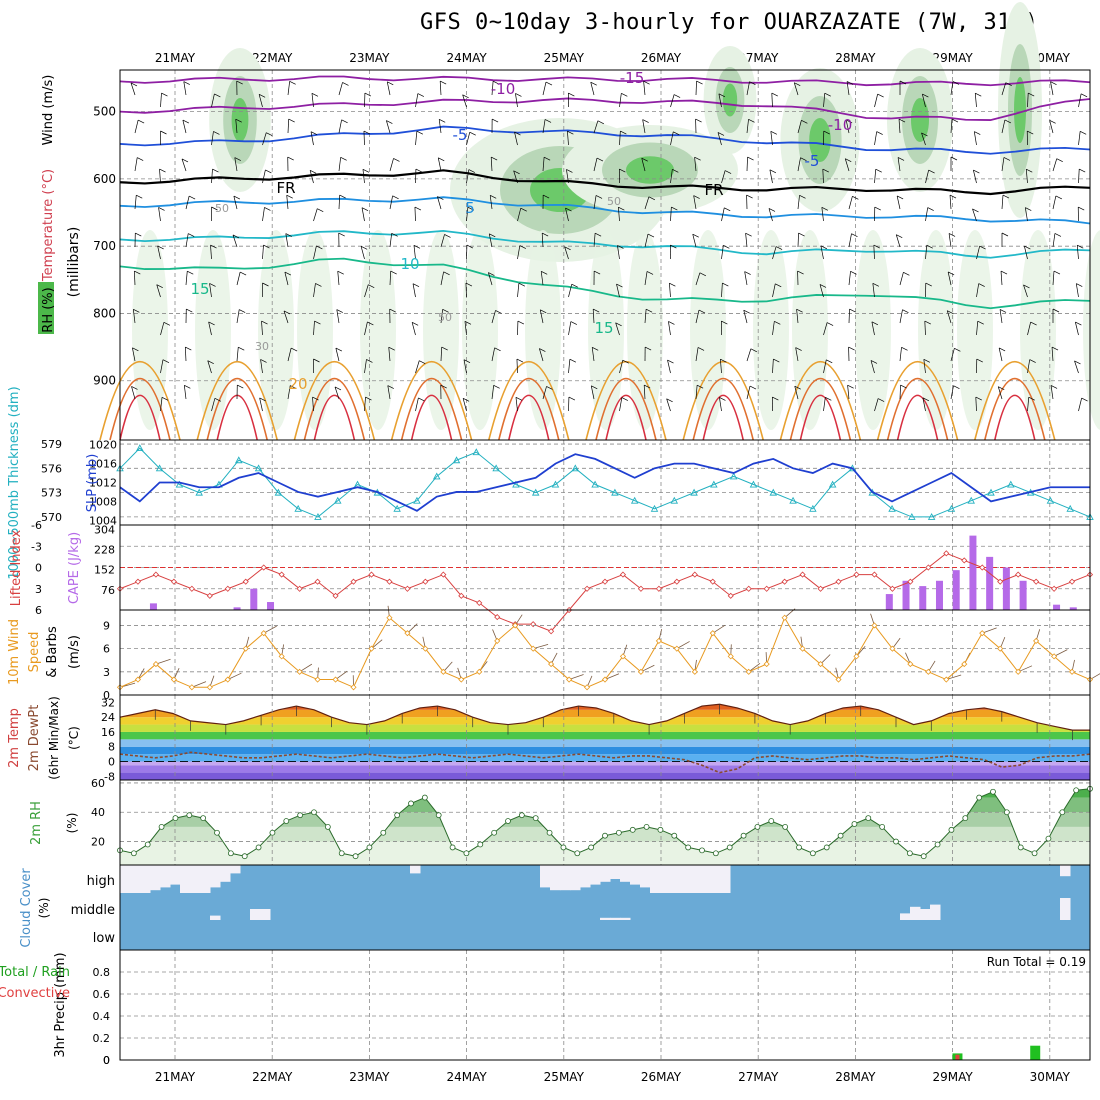  Describe the element at coordinates (106, 625) in the screenshot. I see `wind-tick: 9` at that location.